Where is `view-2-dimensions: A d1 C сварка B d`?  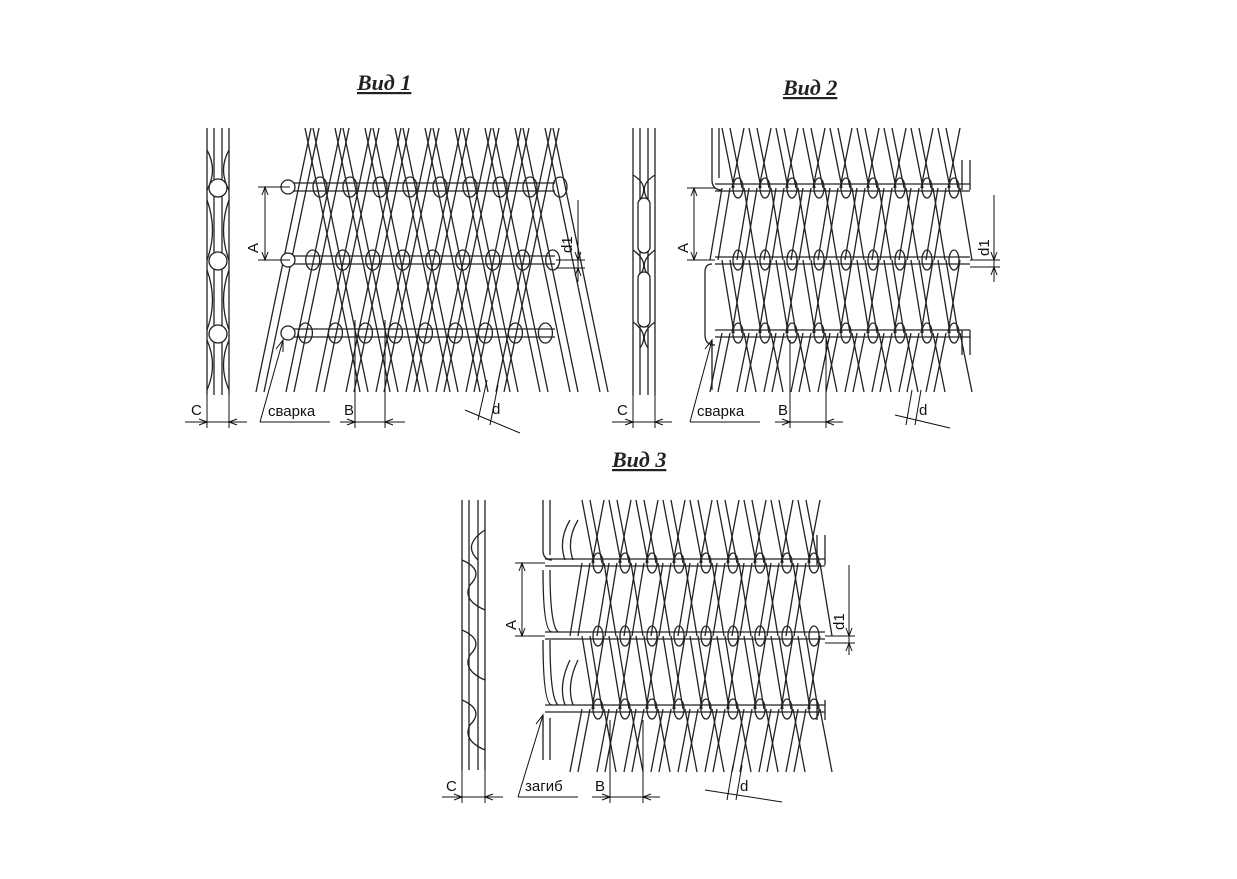 view-2-dimensions: A d1 C сварка B d is located at coordinates (806, 307).